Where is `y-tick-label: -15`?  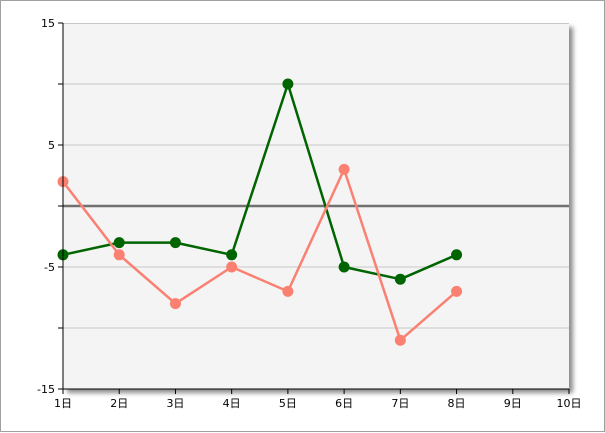
y-tick-label: -15 is located at coordinates (46, 389).